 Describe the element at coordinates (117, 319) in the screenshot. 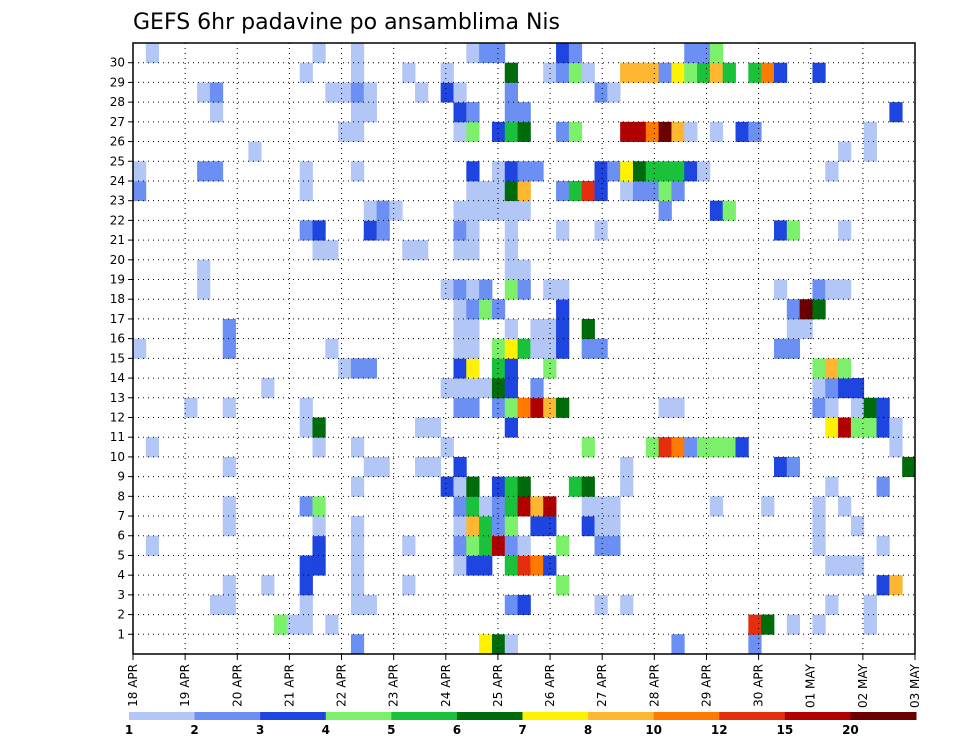

I see `y-tick-label: 17` at that location.